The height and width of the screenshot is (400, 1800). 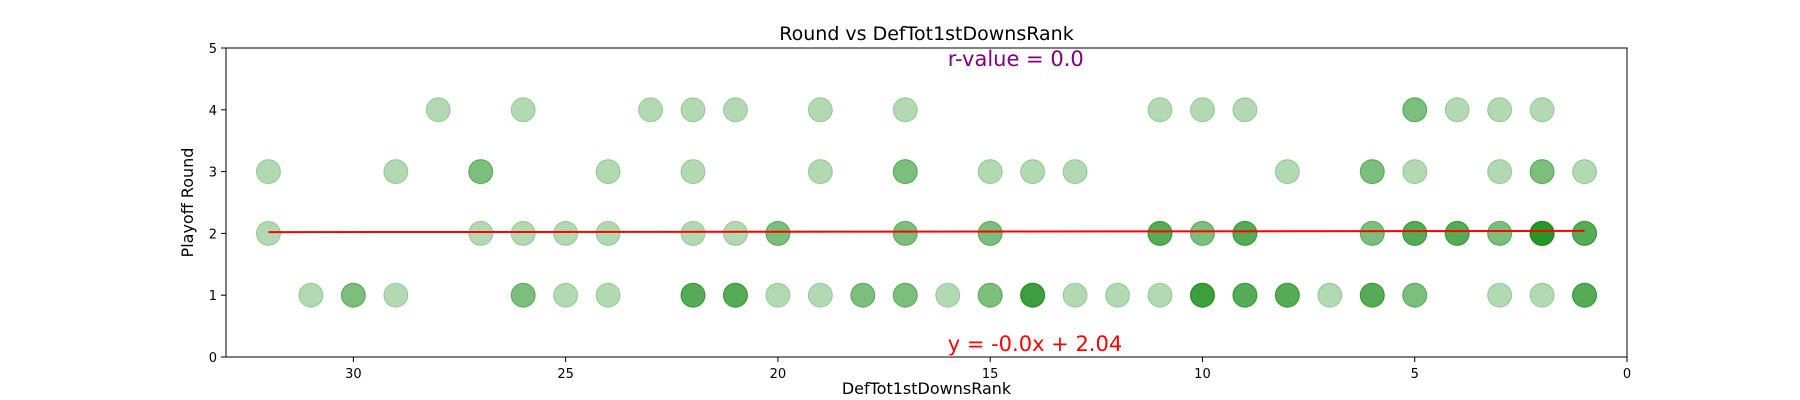 I want to click on x-tick-label: 30, so click(x=353, y=374).